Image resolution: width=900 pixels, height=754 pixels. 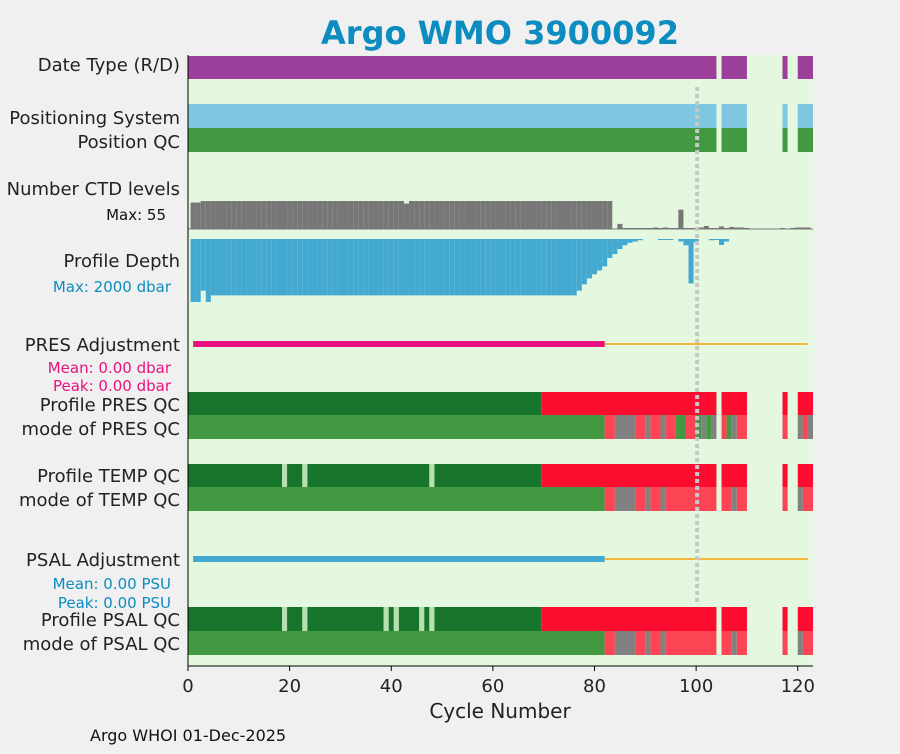 I want to click on position-qc-segment, so click(x=805, y=140).